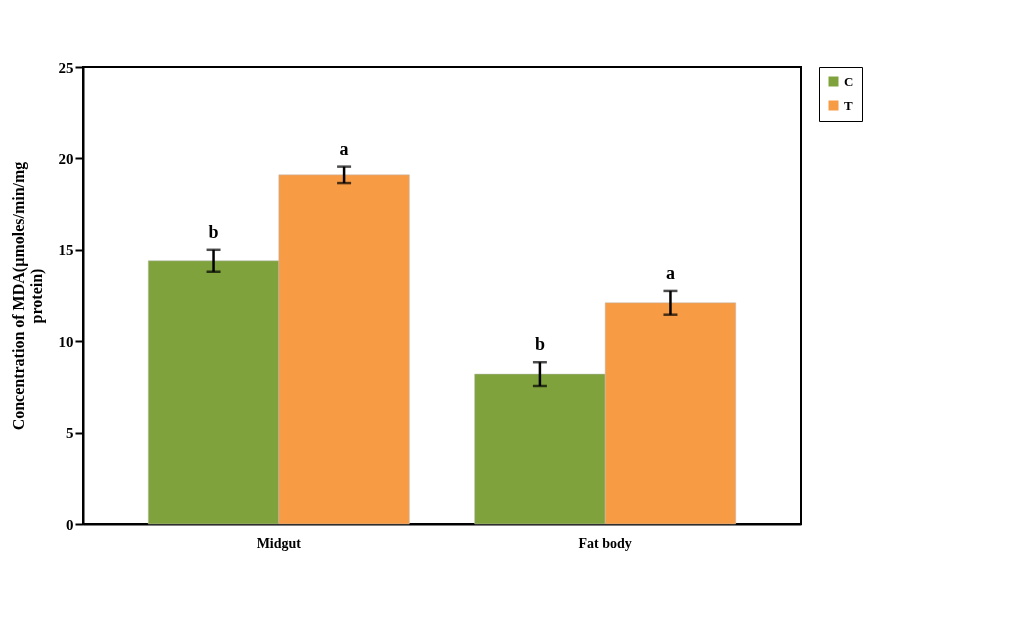  Describe the element at coordinates (66, 158) in the screenshot. I see `y-tick-label: 20` at that location.